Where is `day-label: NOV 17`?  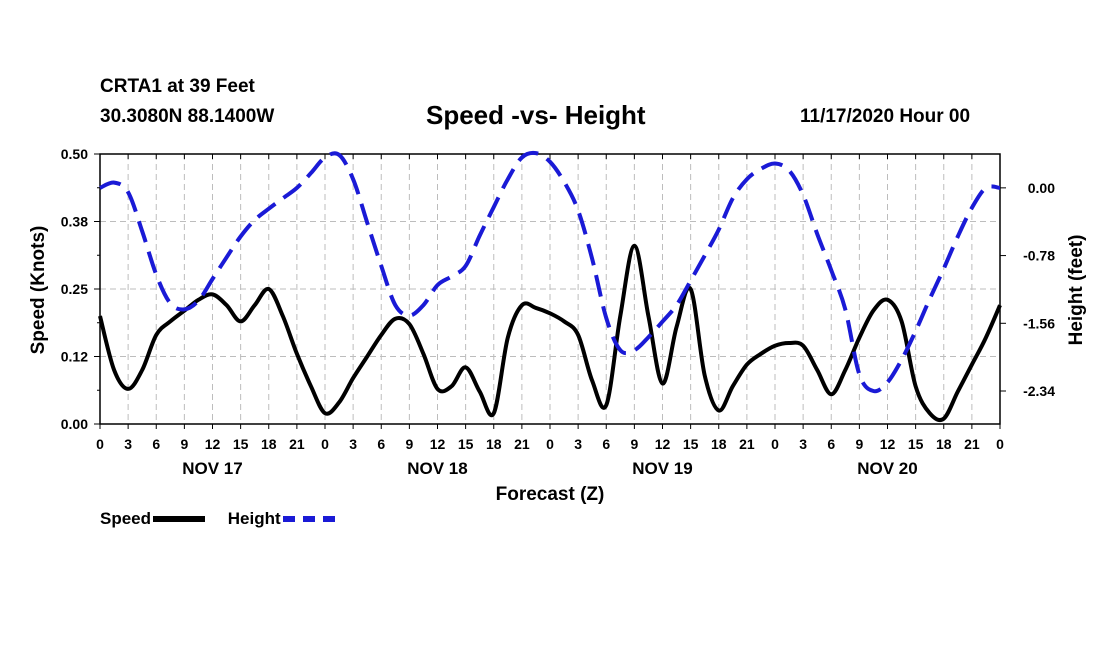 day-label: NOV 17 is located at coordinates (212, 468).